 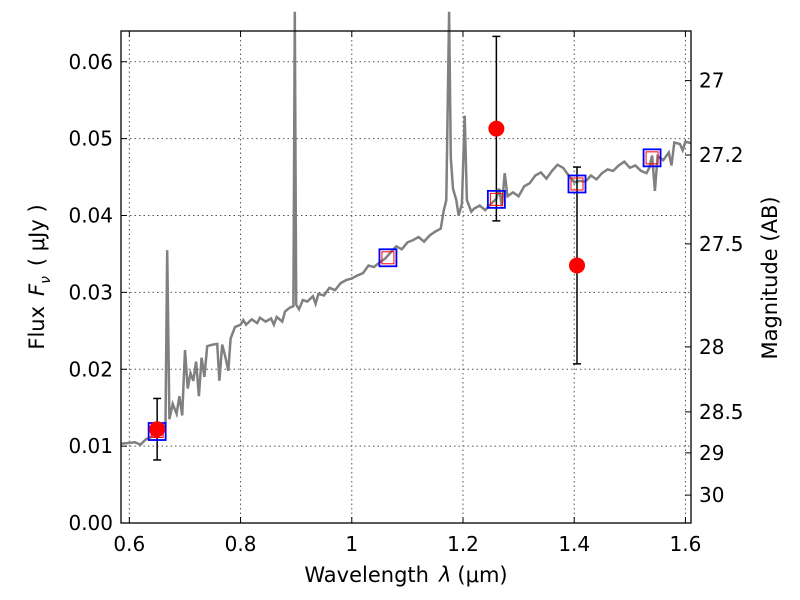 I want to click on x-tick-label: 1.2, so click(x=463, y=544).